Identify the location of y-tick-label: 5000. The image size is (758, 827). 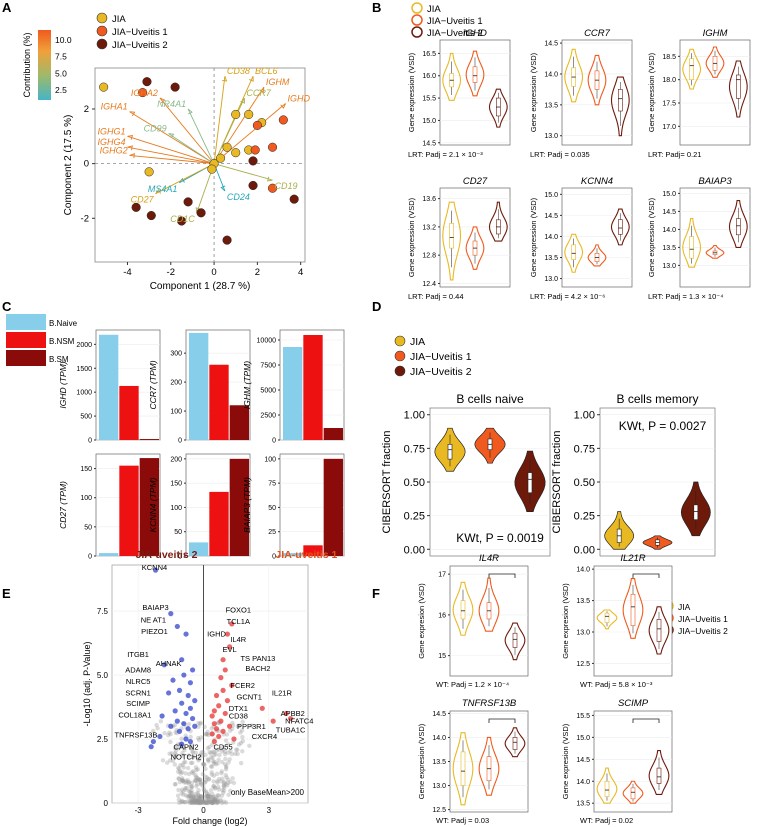
(268, 391).